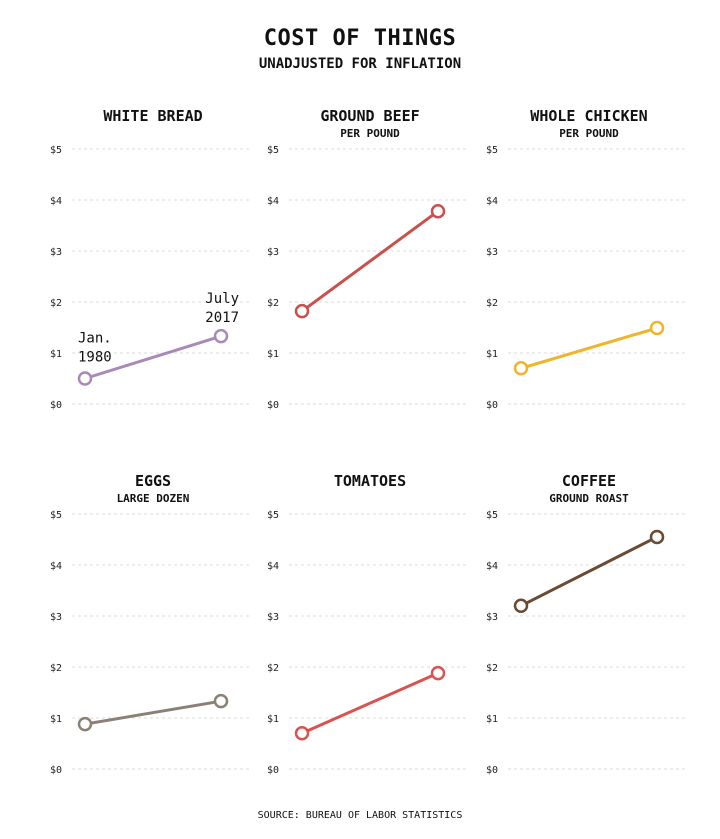 The image size is (720, 839). I want to click on panel-title: COFFEE, so click(589, 481).